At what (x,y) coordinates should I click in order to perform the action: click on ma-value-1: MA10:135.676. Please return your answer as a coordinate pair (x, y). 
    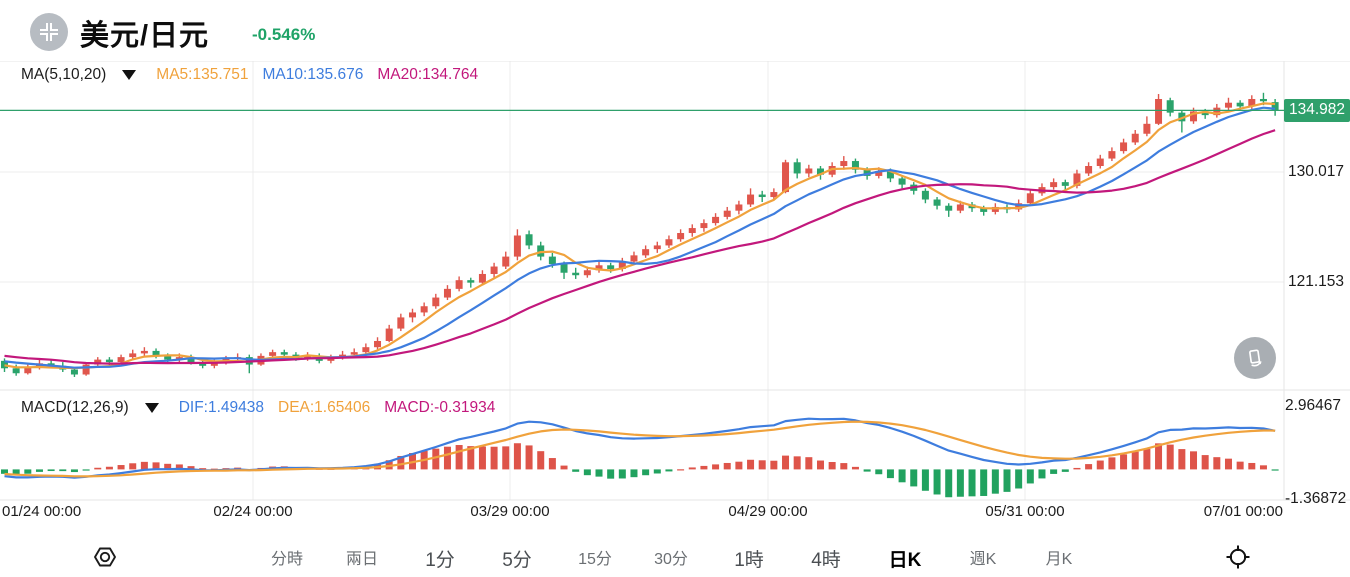
    Looking at the image, I should click on (313, 74).